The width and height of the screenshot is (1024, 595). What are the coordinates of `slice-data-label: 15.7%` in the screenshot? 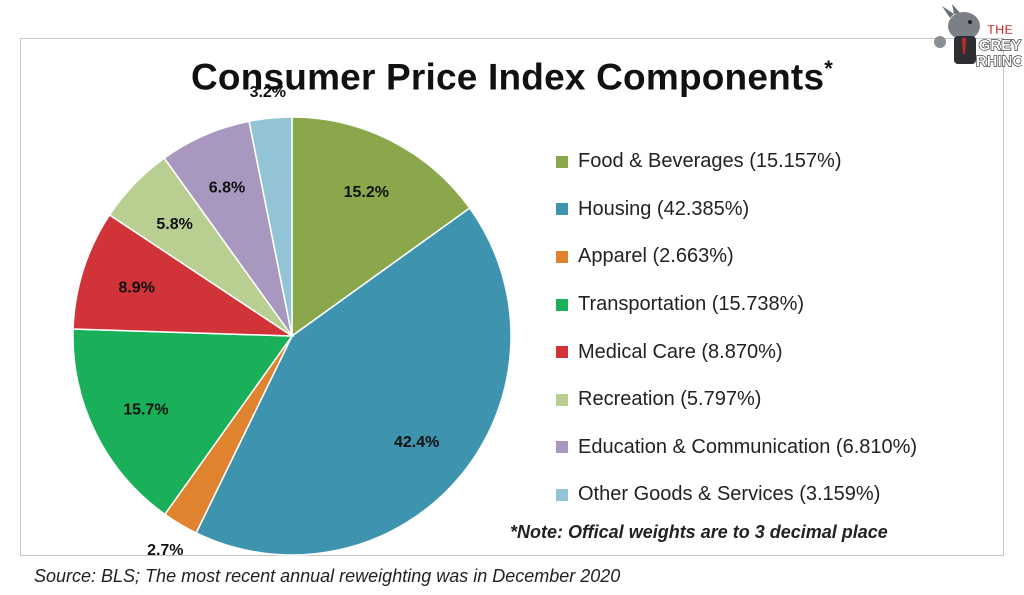 It's located at (145, 409).